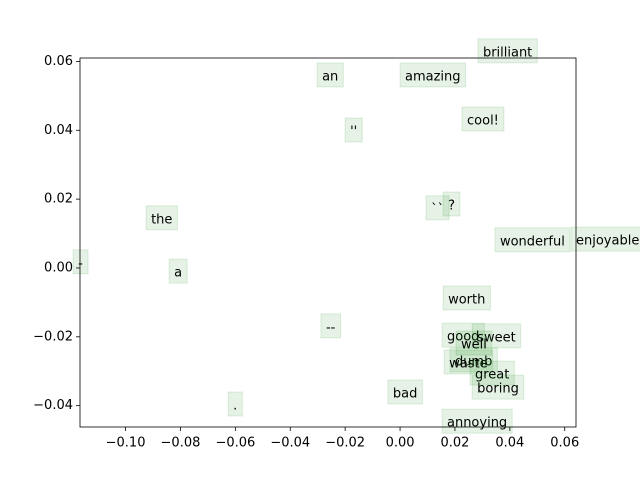  What do you see at coordinates (474, 345) in the screenshot?
I see `word-label: well` at bounding box center [474, 345].